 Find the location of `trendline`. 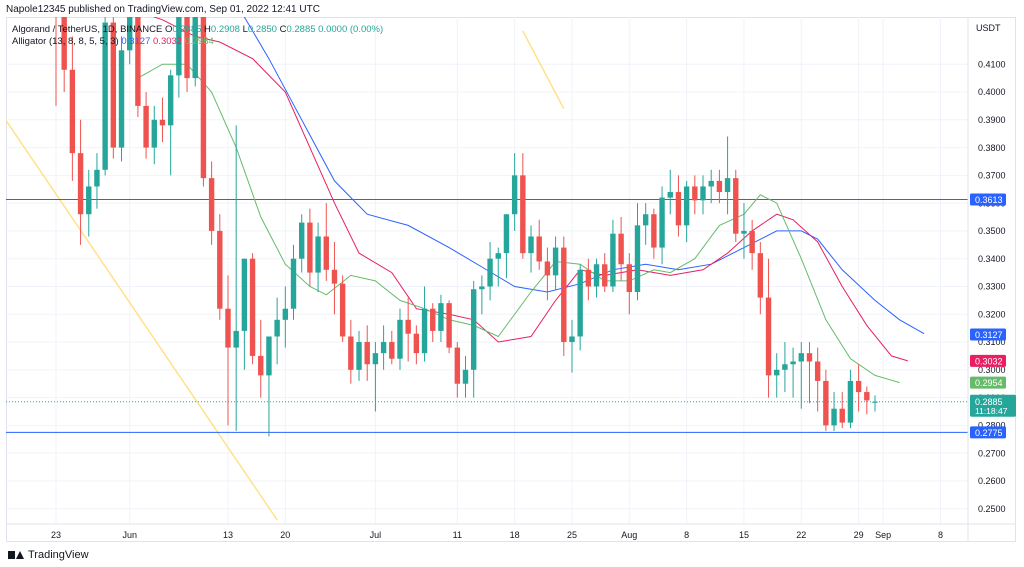

trendline is located at coordinates (543, 70).